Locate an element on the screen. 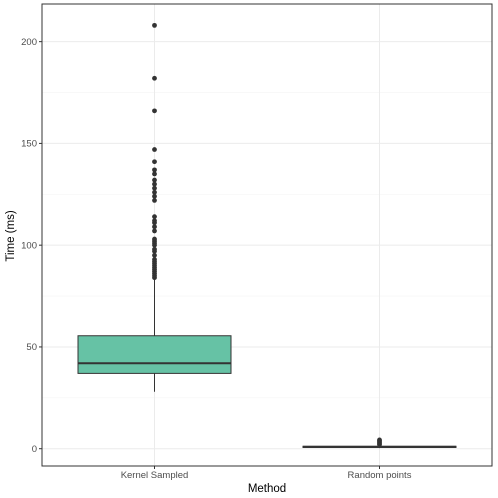 The height and width of the screenshot is (498, 498). y-tick-label: 0 is located at coordinates (34, 449).